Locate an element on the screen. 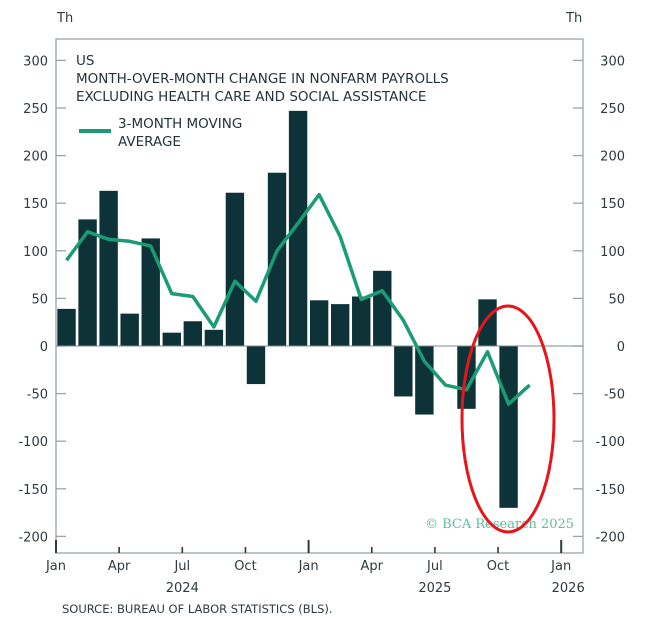  watermark: © BCA Research 2025 is located at coordinates (499, 524).